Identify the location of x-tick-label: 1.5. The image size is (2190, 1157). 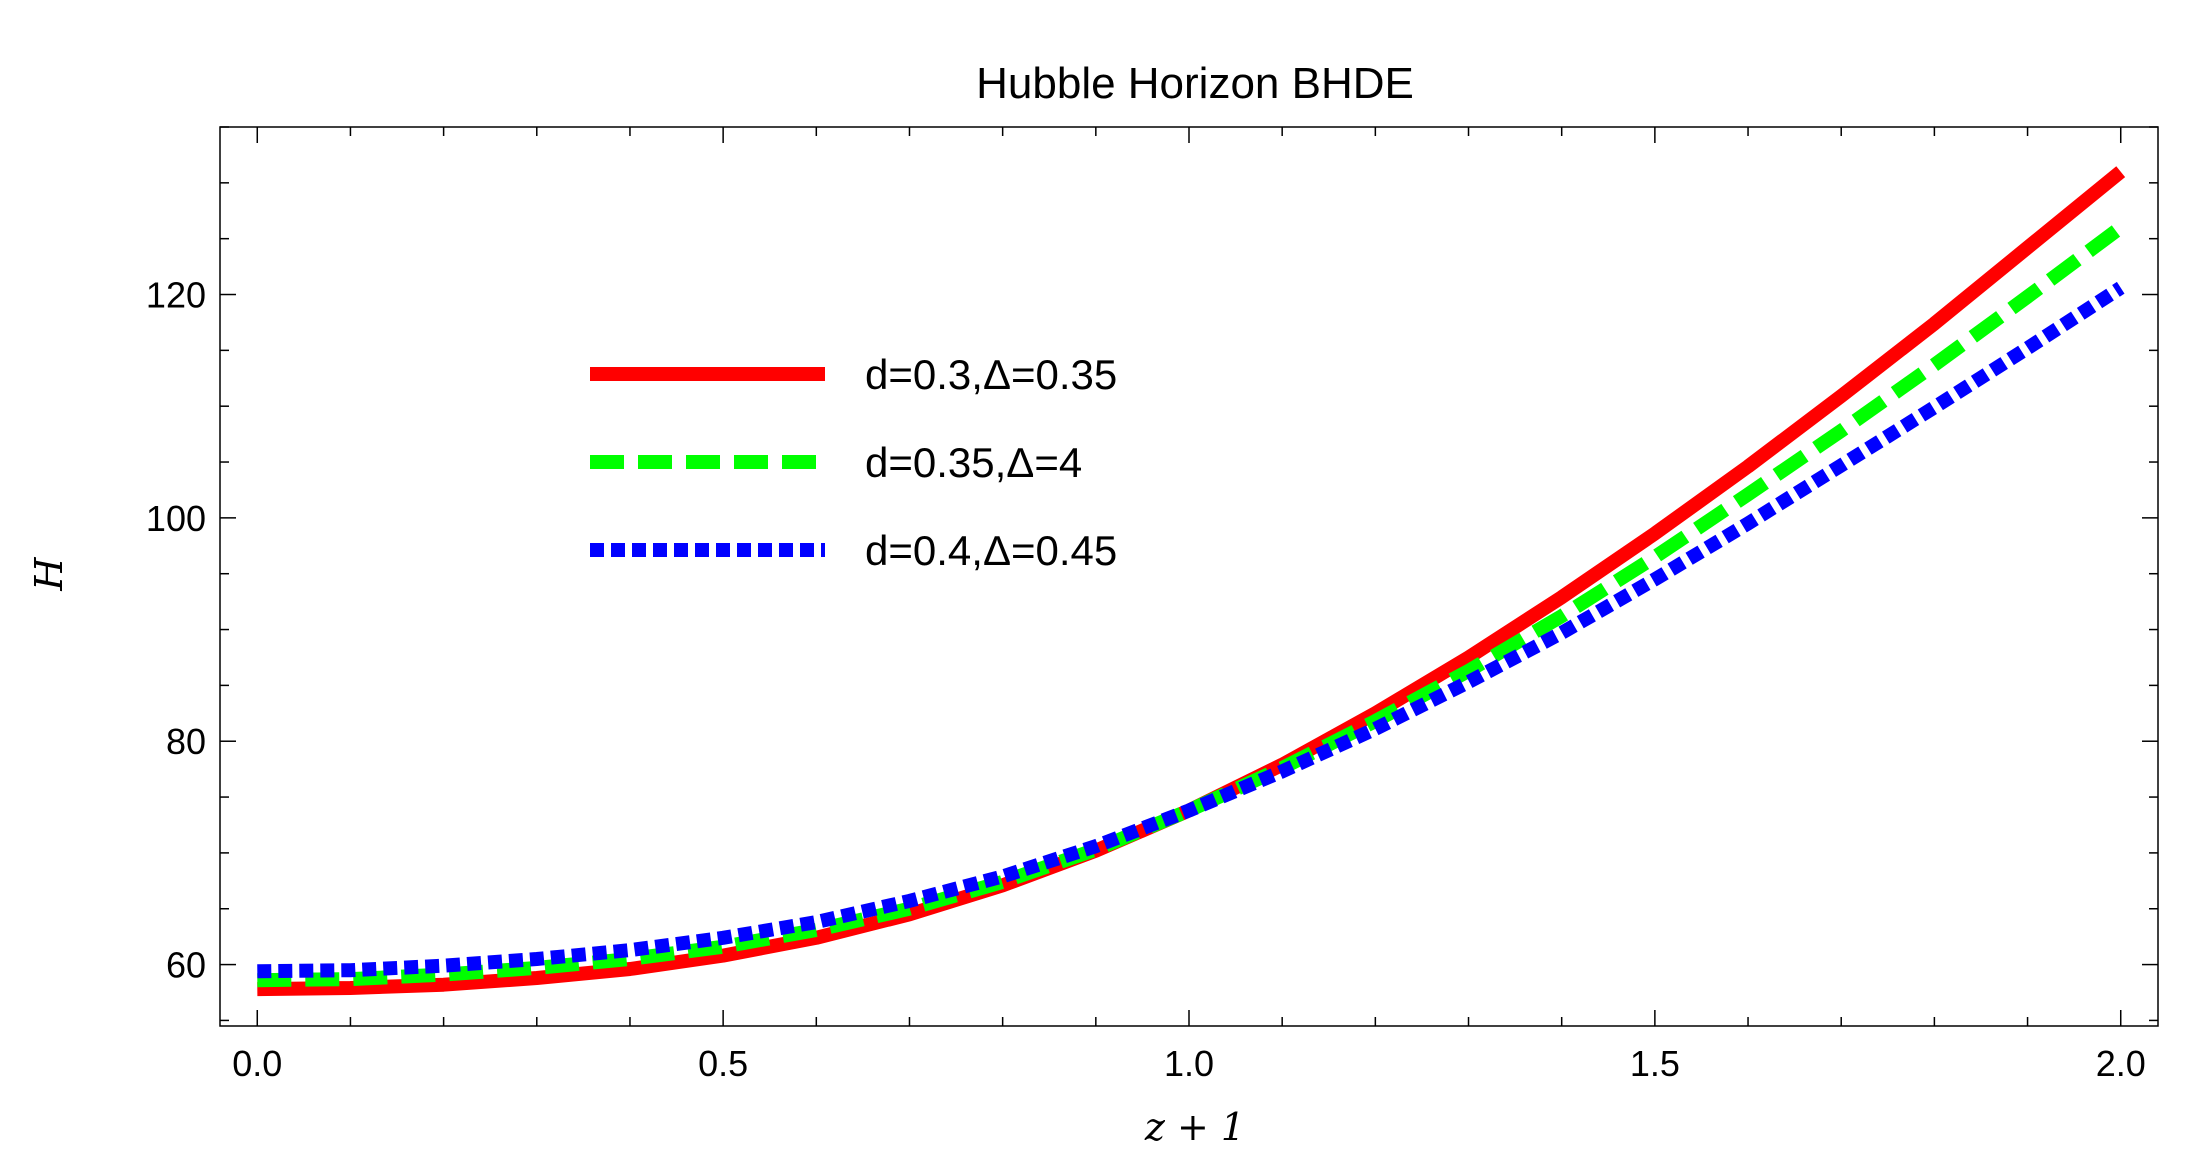
(1655, 1063).